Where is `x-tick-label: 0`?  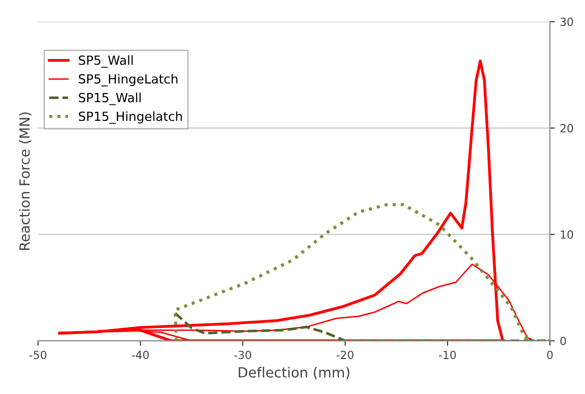 x-tick-label: 0 is located at coordinates (550, 355).